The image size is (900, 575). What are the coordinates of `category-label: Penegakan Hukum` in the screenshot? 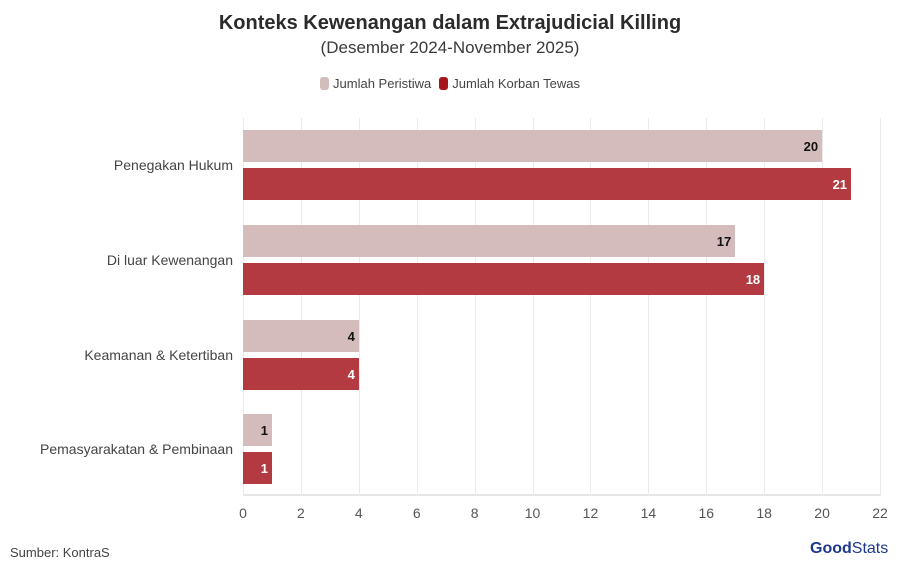 It's located at (173, 165).